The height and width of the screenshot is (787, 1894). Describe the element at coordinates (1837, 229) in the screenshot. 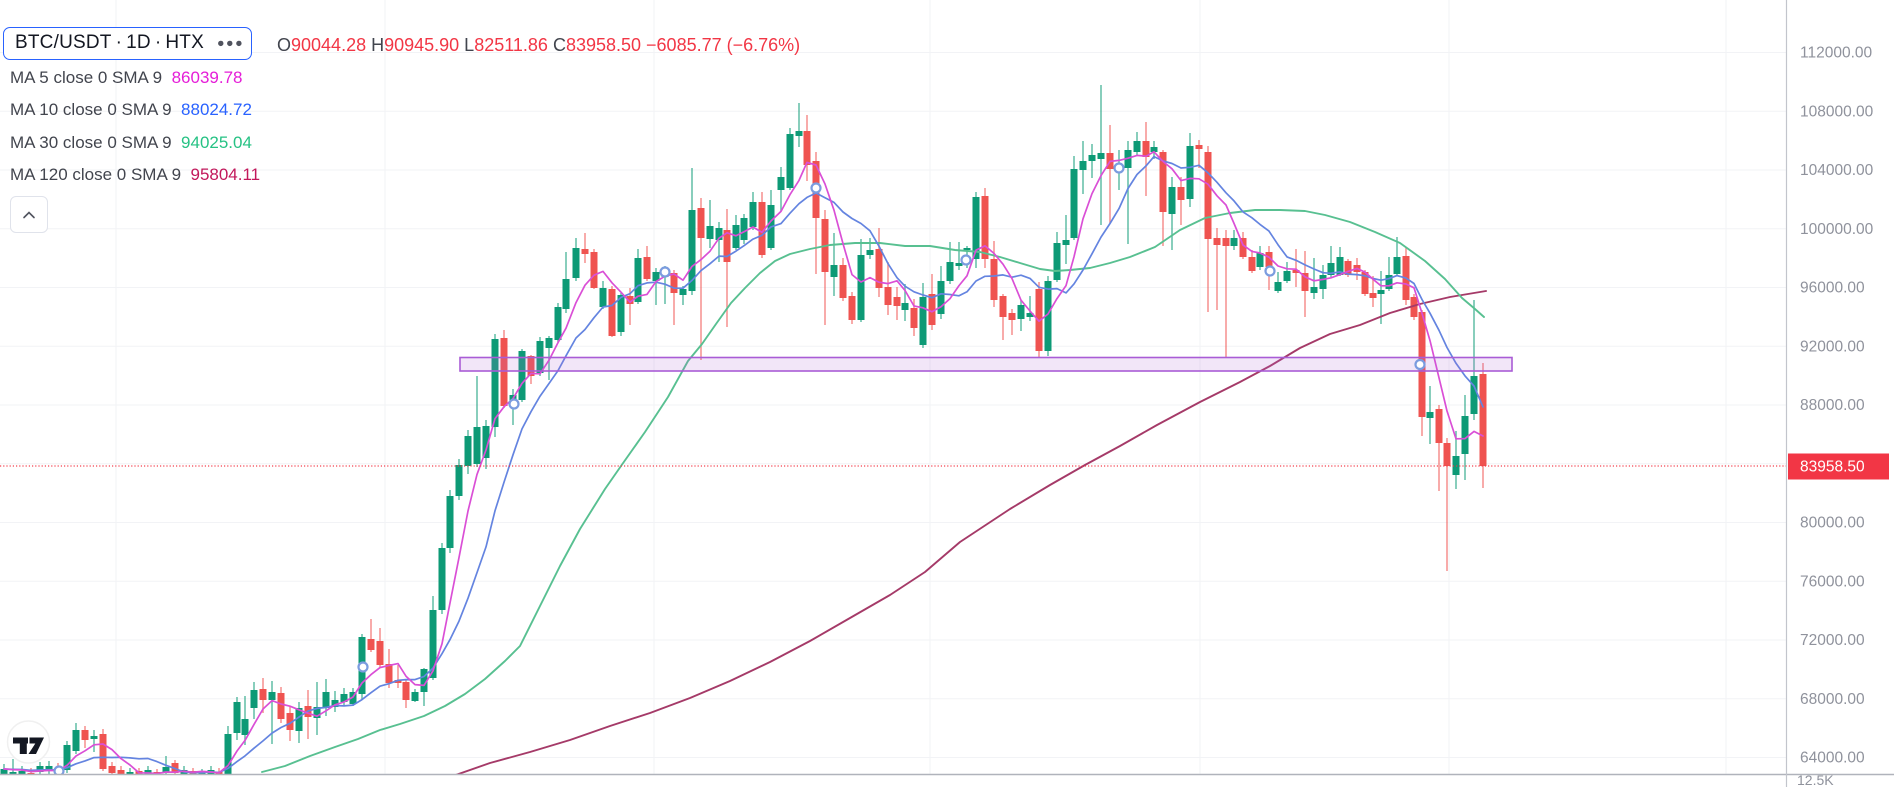

I see `svg-text: 100000.00` at that location.